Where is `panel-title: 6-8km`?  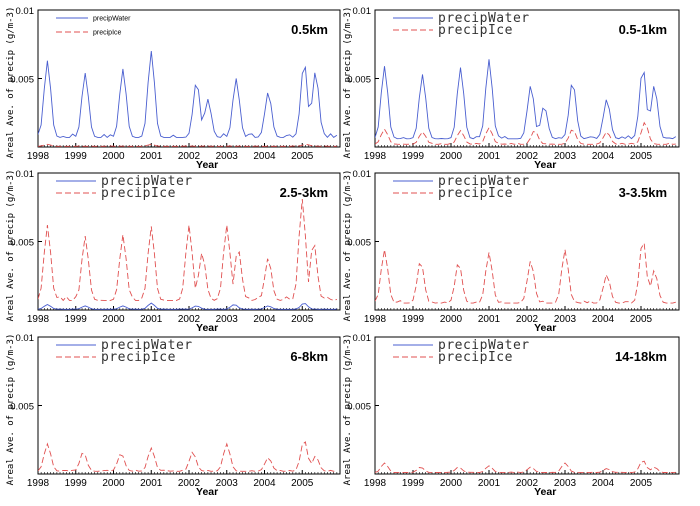
panel-title: 6-8km is located at coordinates (309, 356).